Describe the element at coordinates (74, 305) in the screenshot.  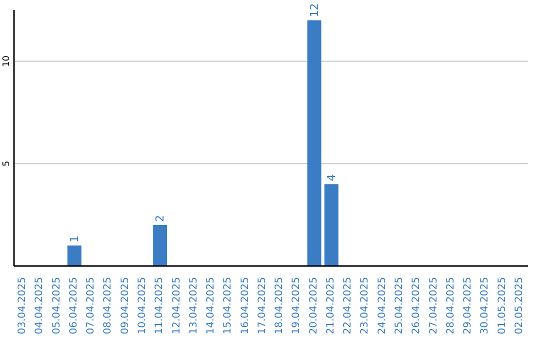
I see `x-tick-label: 06.04.2025` at that location.